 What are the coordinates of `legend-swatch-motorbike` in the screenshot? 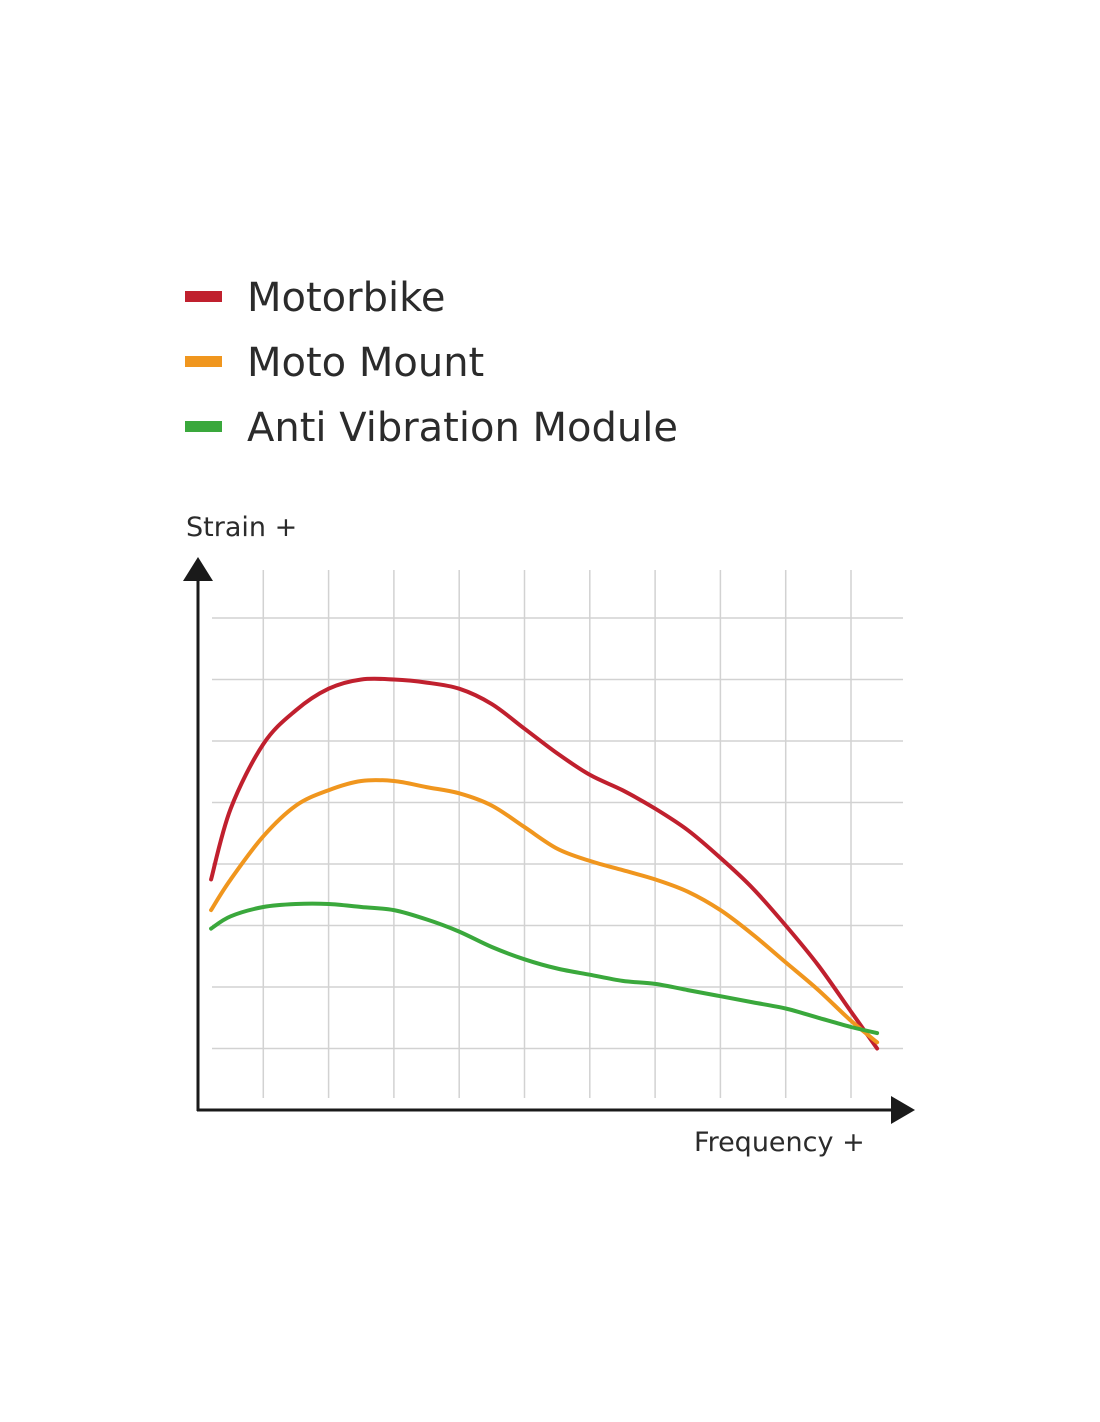 It's located at (203, 296).